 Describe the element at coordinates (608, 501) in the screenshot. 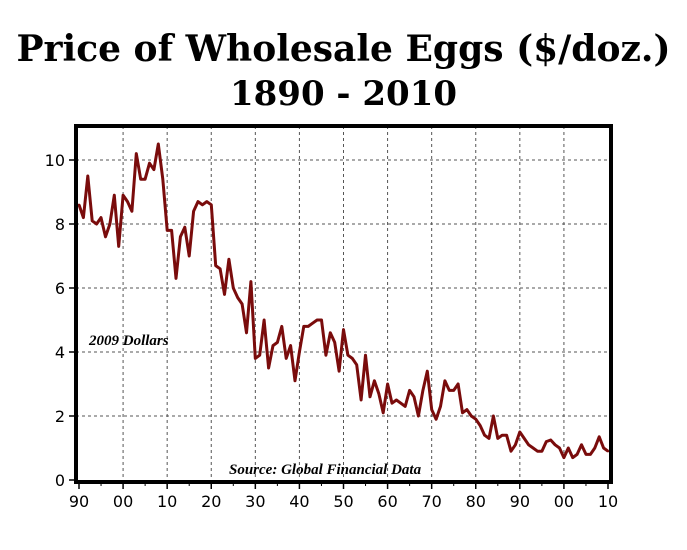

I see `x-tick-label: 10` at that location.